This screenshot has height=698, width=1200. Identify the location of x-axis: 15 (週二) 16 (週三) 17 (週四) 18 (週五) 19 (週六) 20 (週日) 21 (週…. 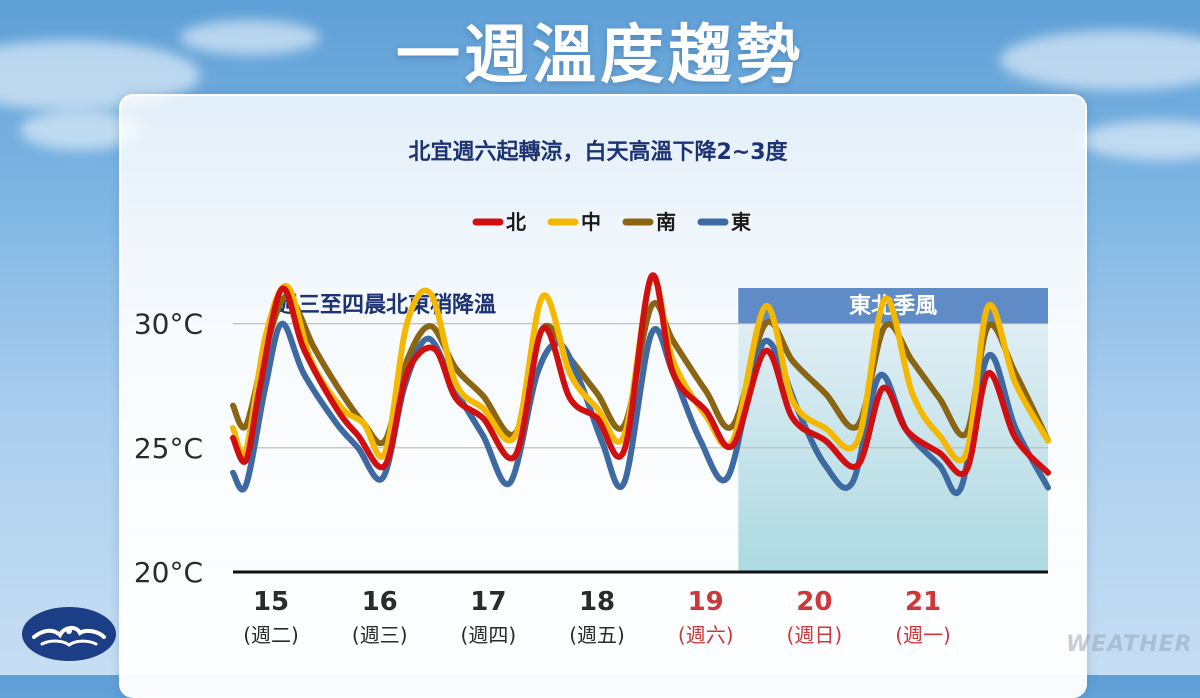
(640, 608).